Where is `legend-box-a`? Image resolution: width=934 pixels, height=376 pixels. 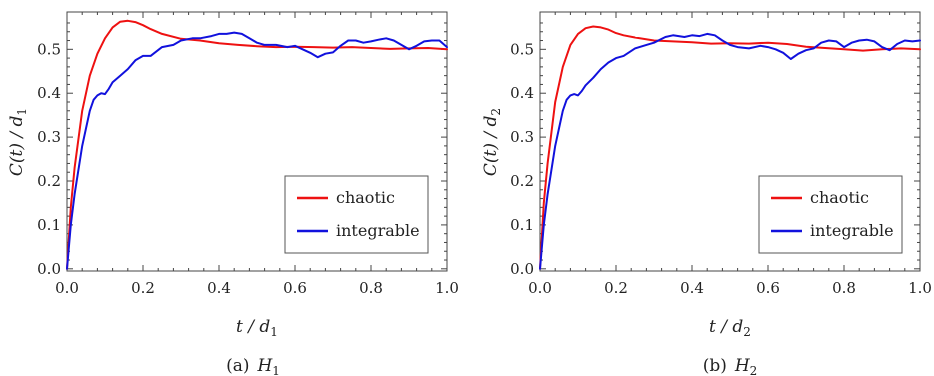 legend-box-a is located at coordinates (356, 214).